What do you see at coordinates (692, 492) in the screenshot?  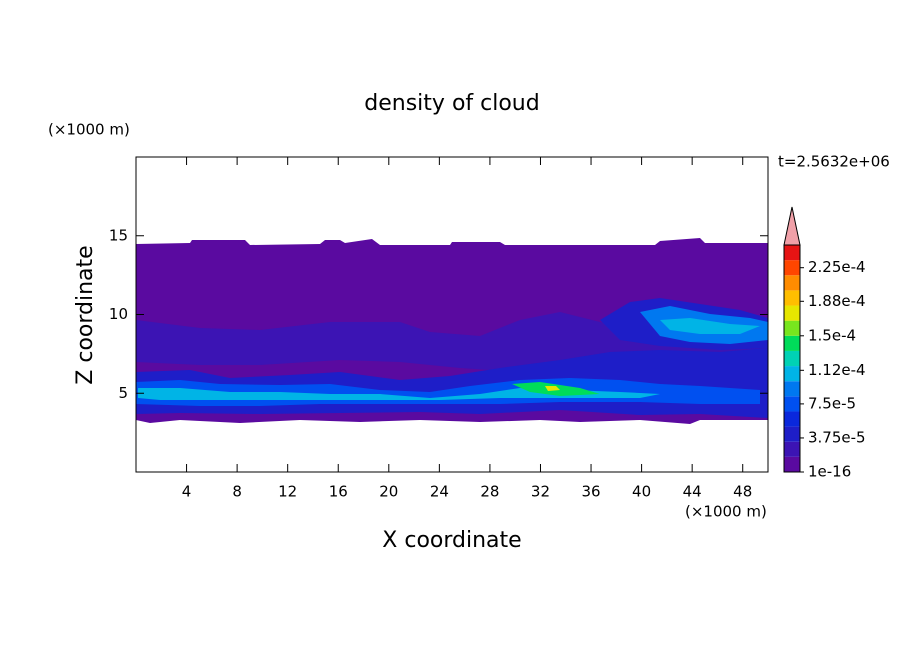 I see `x-tick-label: 44` at bounding box center [692, 492].